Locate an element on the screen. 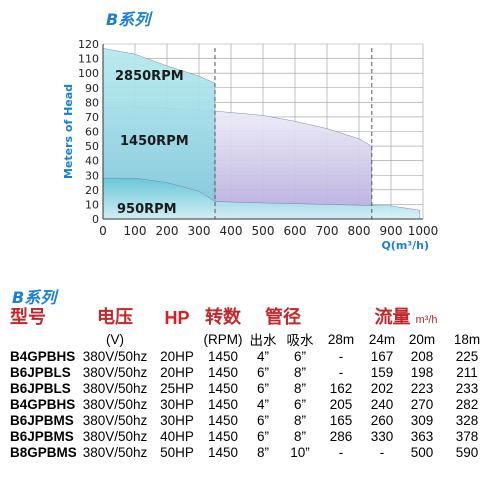  col-model: 型号 is located at coordinates (28, 317).